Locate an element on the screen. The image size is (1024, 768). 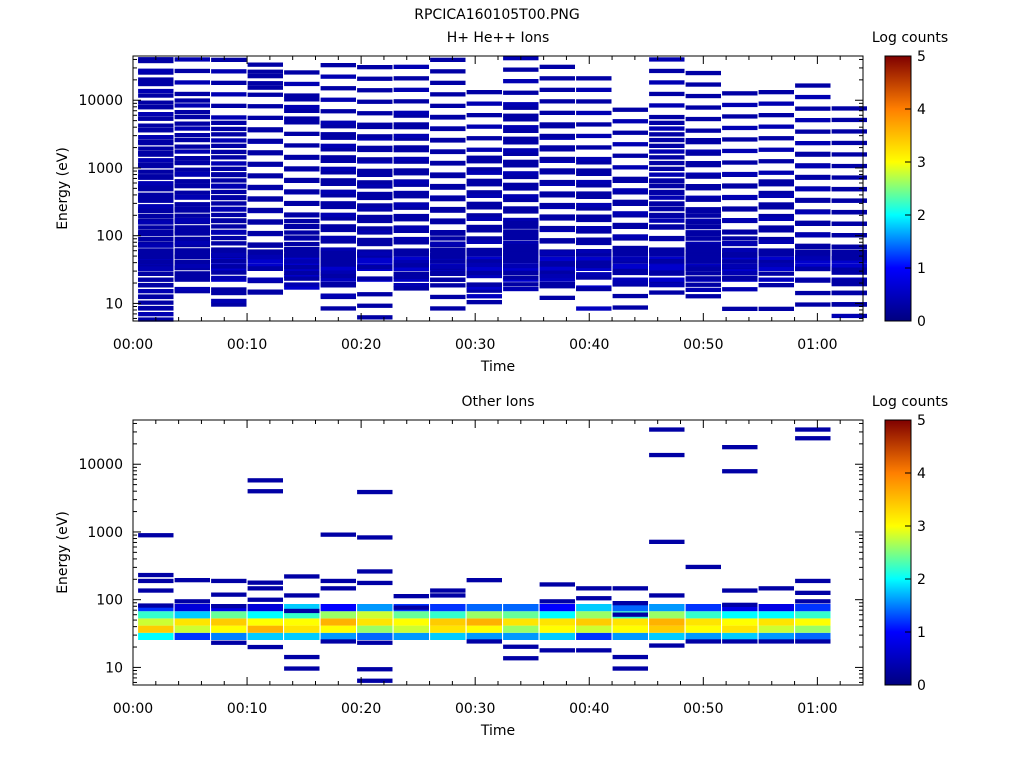
y-tick-label-100: 100 is located at coordinates (109, 237).